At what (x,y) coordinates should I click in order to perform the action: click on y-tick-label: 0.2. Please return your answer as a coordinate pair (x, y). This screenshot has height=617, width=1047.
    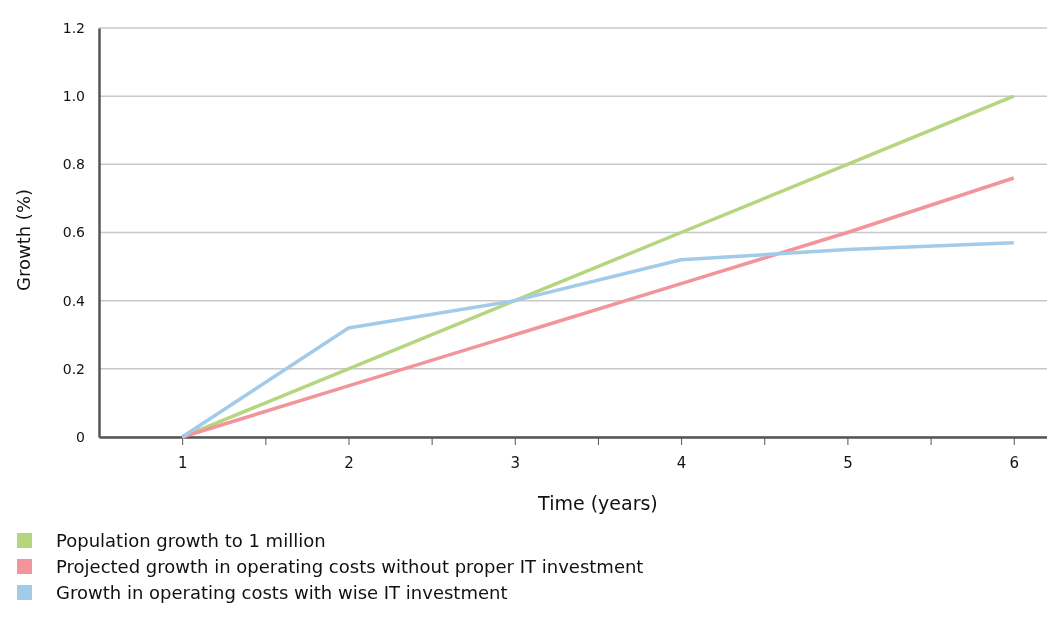
    Looking at the image, I should click on (73, 368).